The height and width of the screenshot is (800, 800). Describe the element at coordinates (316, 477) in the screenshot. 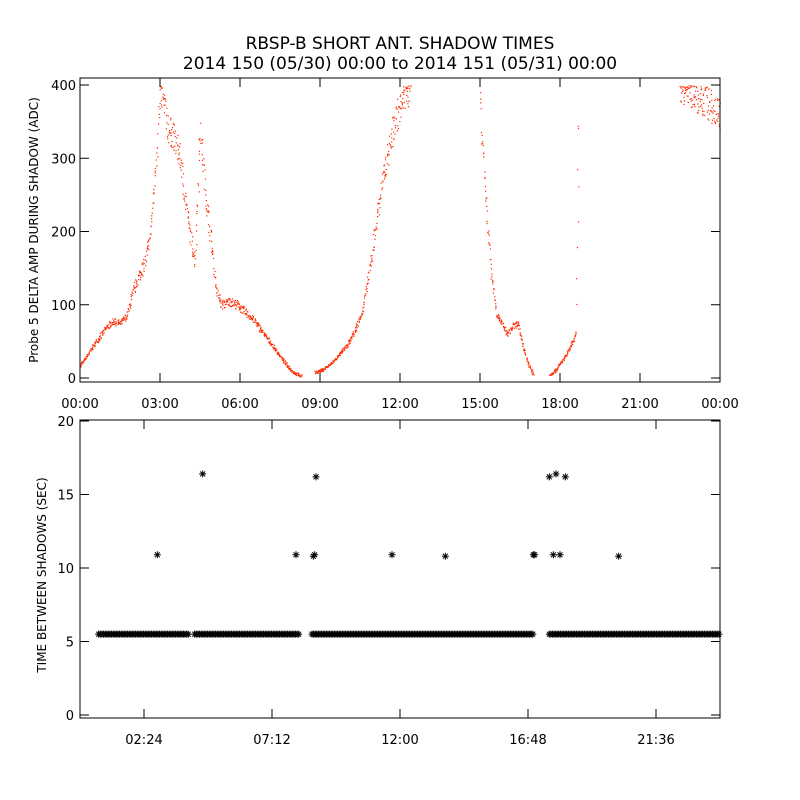

I see `outlier-point` at that location.